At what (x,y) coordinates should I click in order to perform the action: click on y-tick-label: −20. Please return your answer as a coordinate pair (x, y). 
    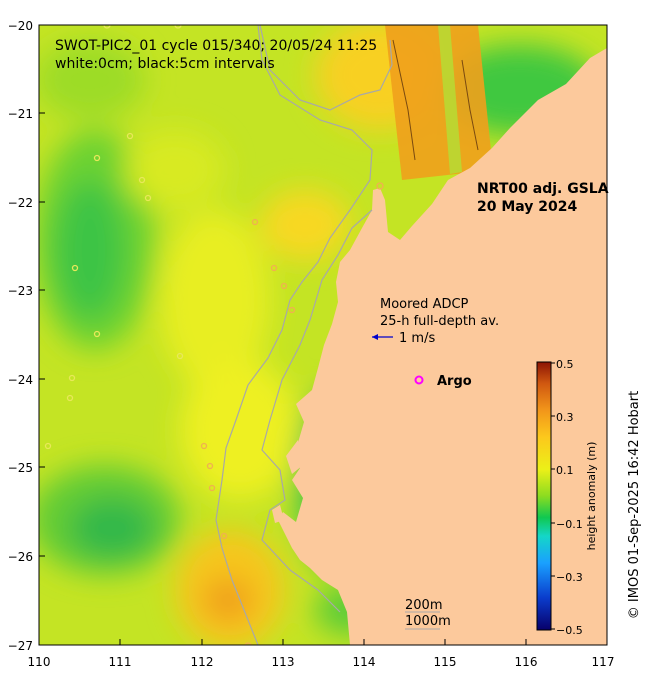
    Looking at the image, I should click on (20, 26).